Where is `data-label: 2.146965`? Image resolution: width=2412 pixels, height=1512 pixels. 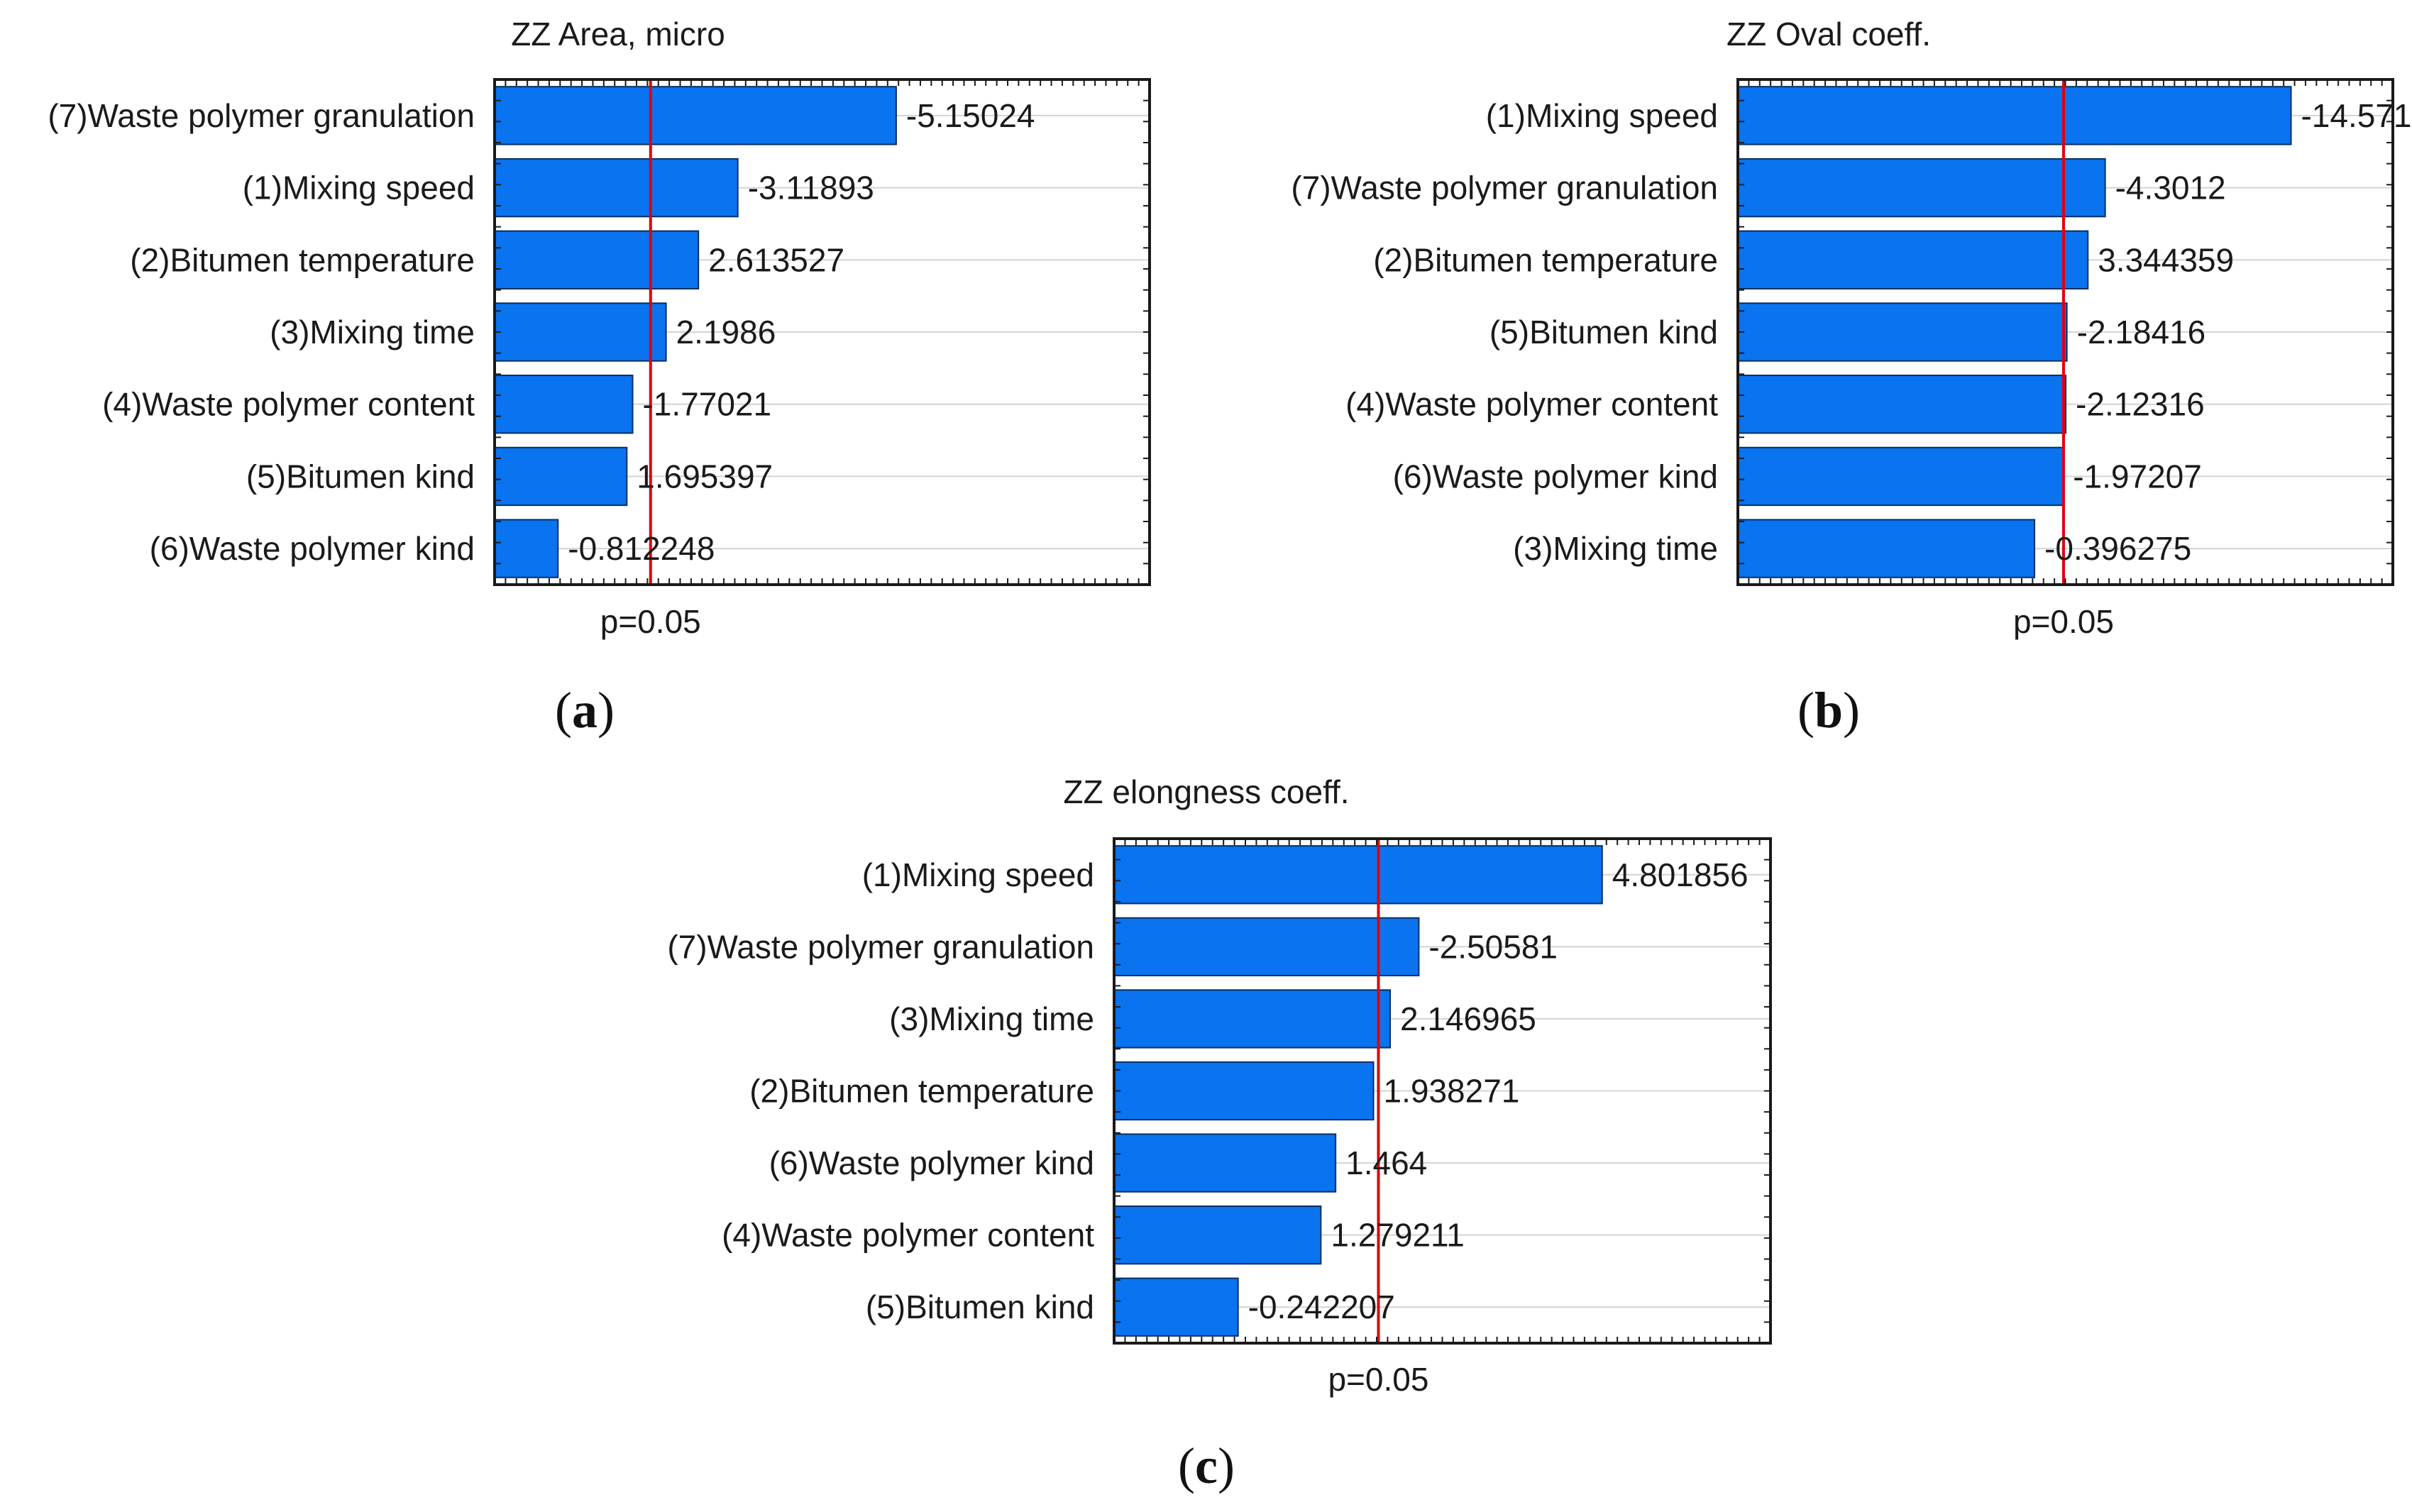
data-label: 2.146965 is located at coordinates (1468, 1019).